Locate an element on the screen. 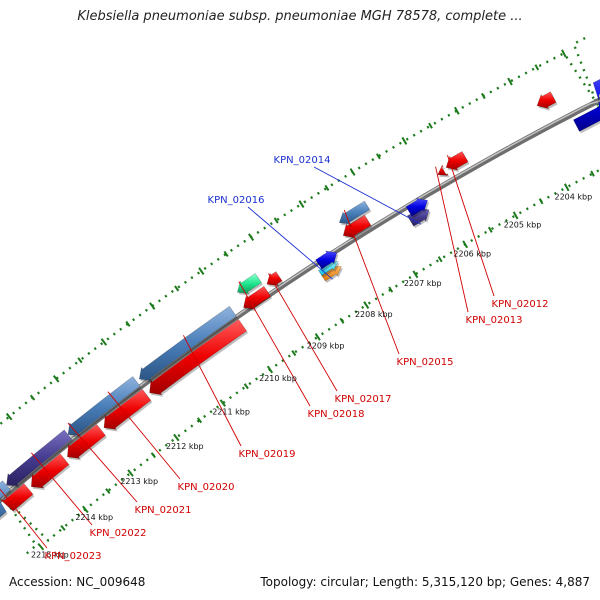 The width and height of the screenshot is (600, 600). gene-kpn-02015-arrow is located at coordinates (357, 226).